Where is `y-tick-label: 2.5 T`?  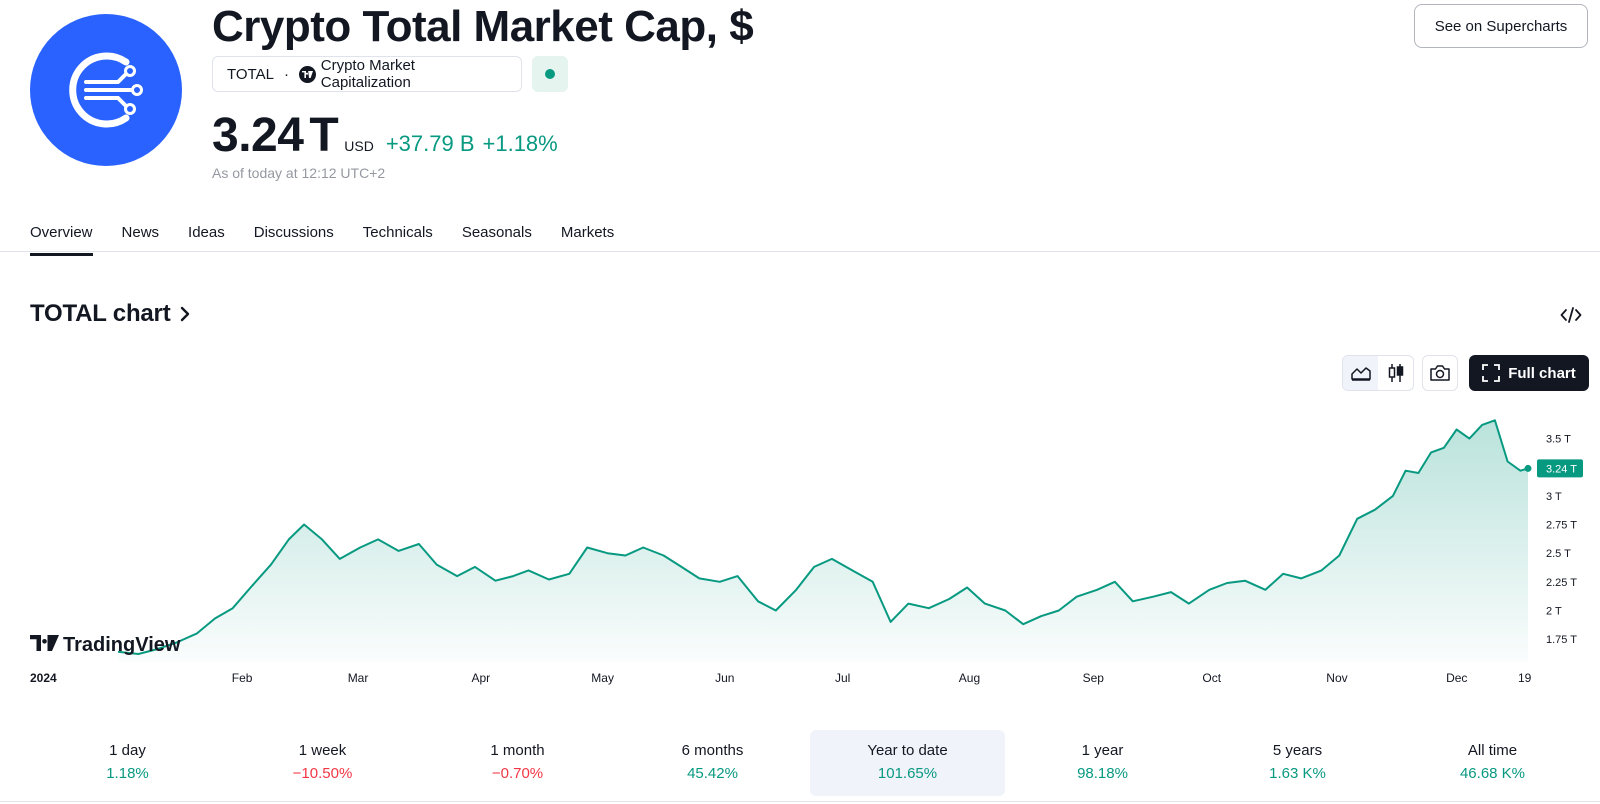
y-tick-label: 2.5 T is located at coordinates (1558, 554).